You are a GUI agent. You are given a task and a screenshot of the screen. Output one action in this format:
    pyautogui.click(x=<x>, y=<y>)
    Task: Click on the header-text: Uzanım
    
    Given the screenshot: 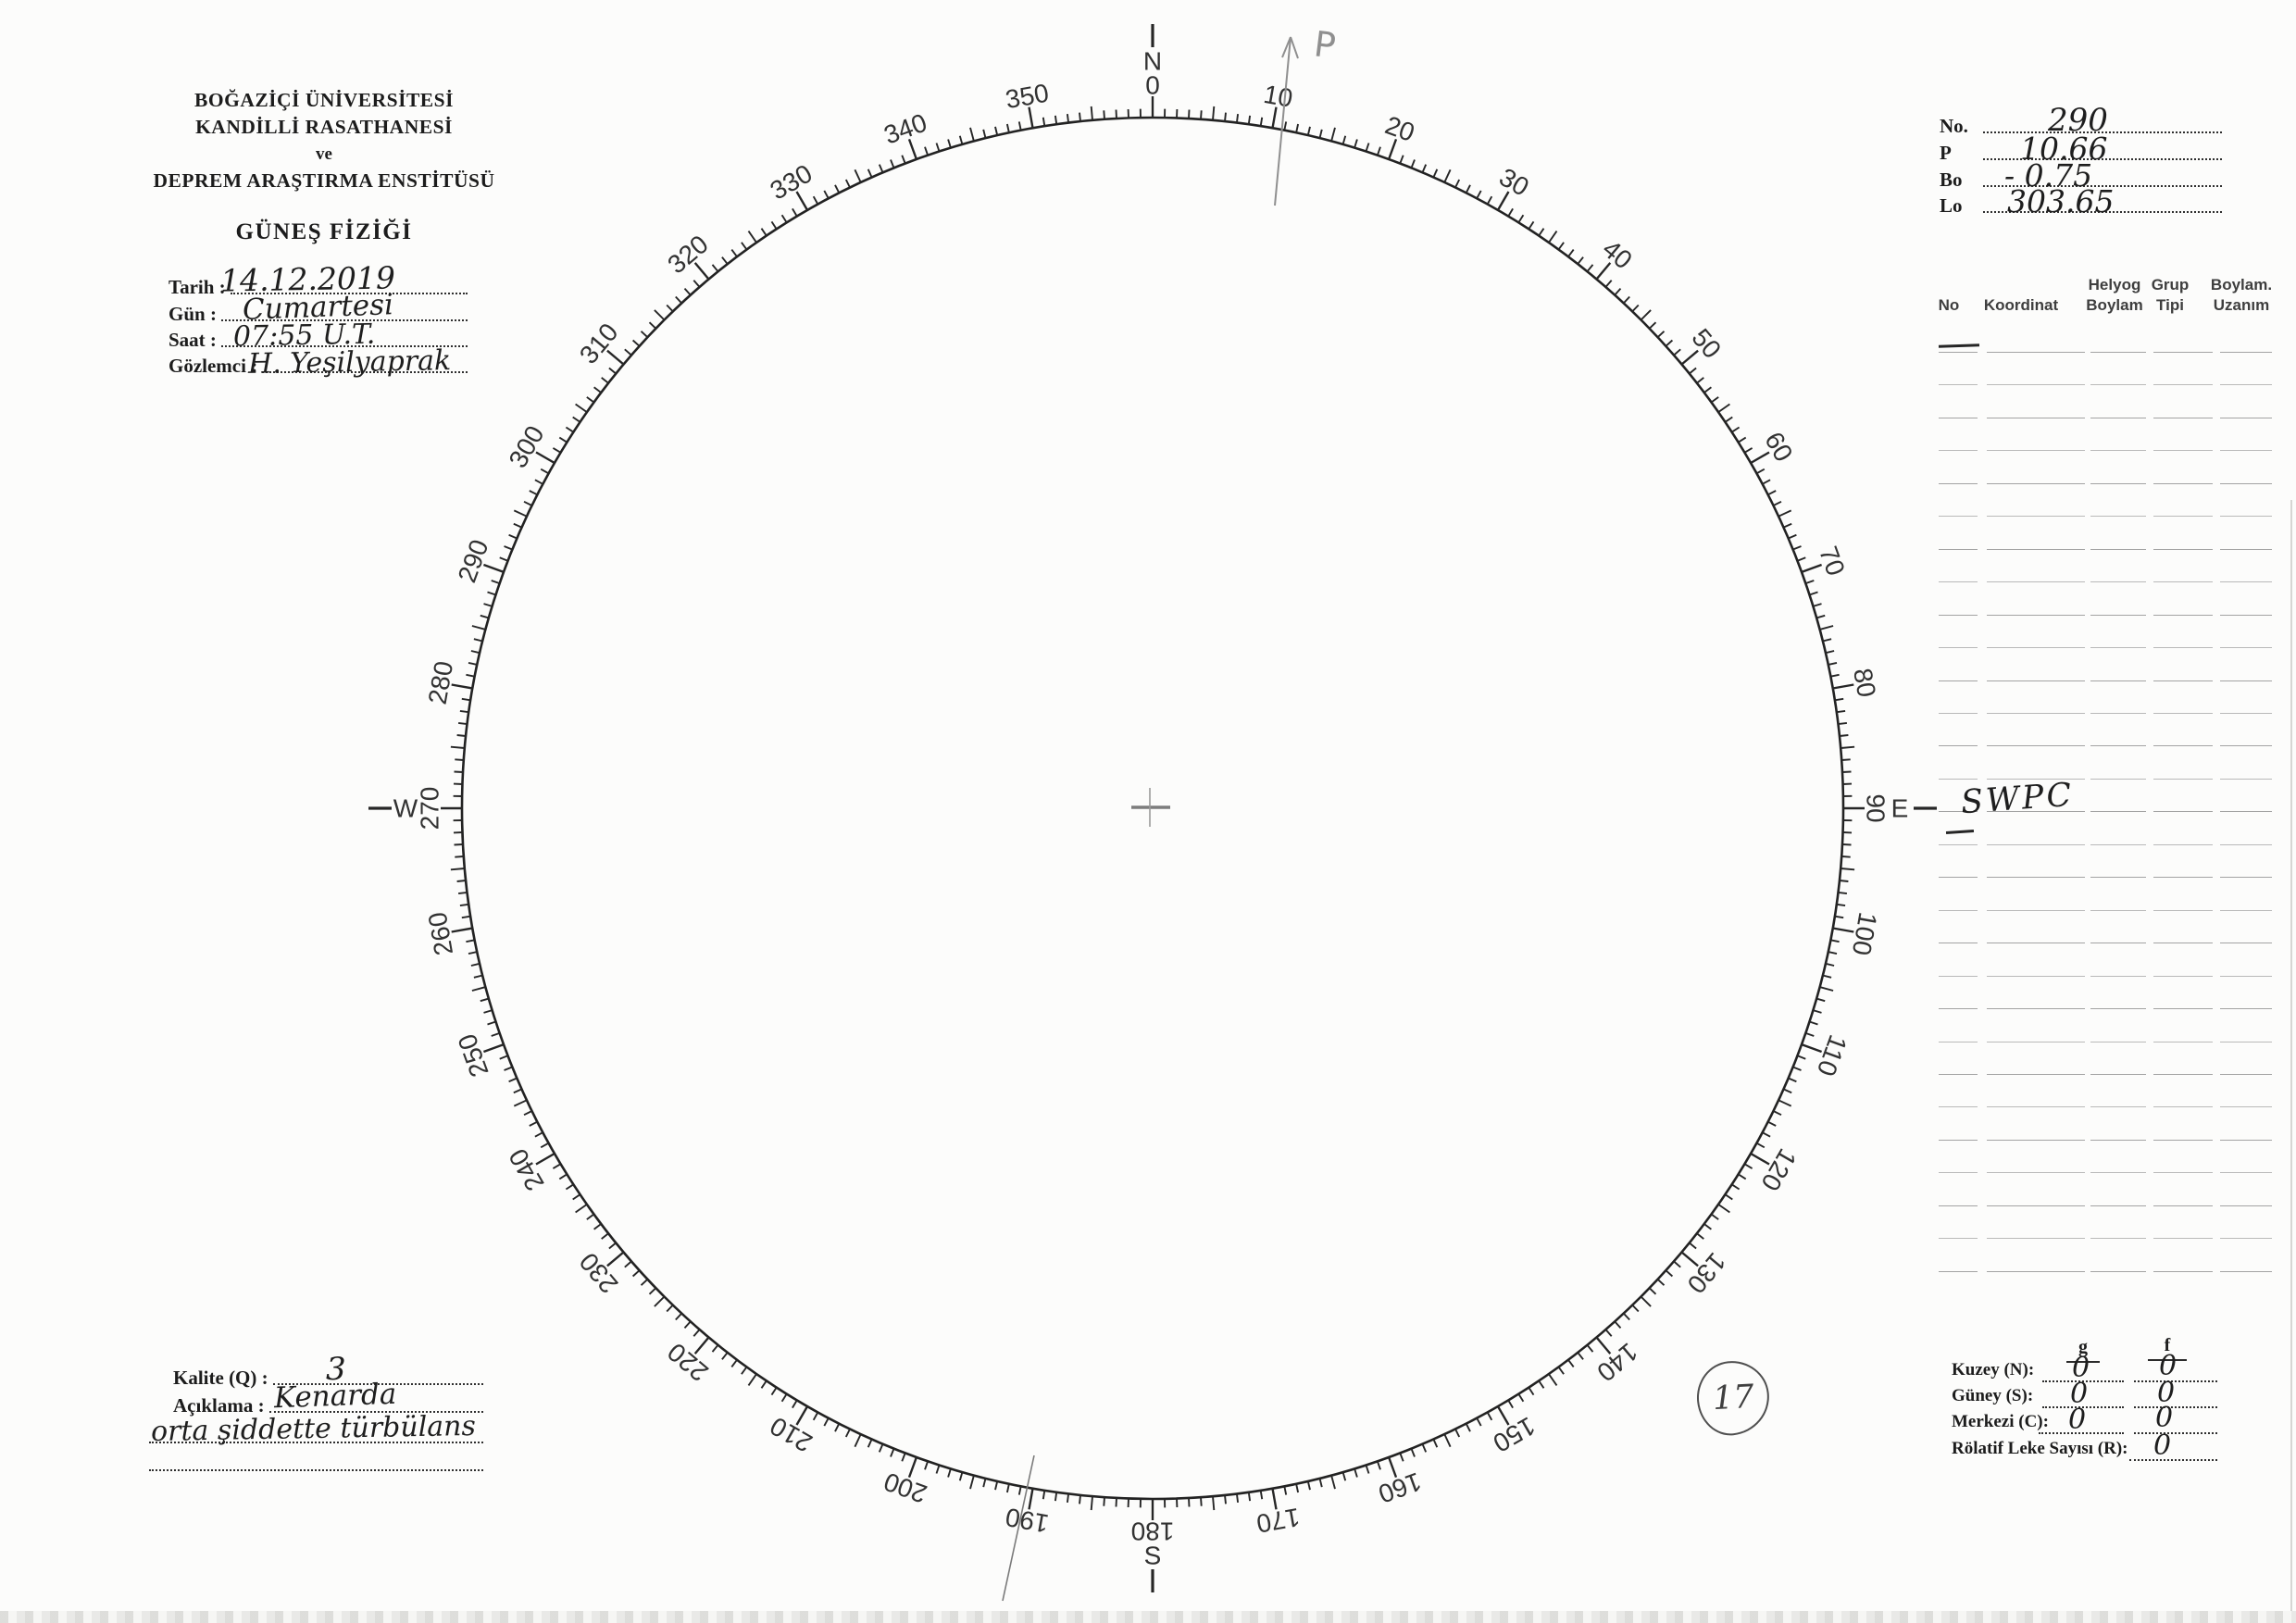 What is the action you would take?
    pyautogui.click(x=2241, y=305)
    